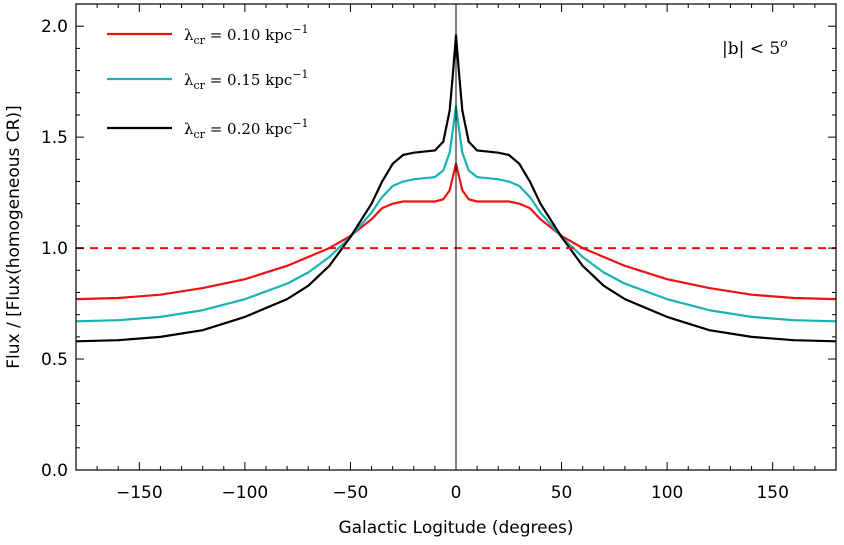  I want to click on legend-label-3: λcr = 0.20 kpc−1, so click(246, 129).